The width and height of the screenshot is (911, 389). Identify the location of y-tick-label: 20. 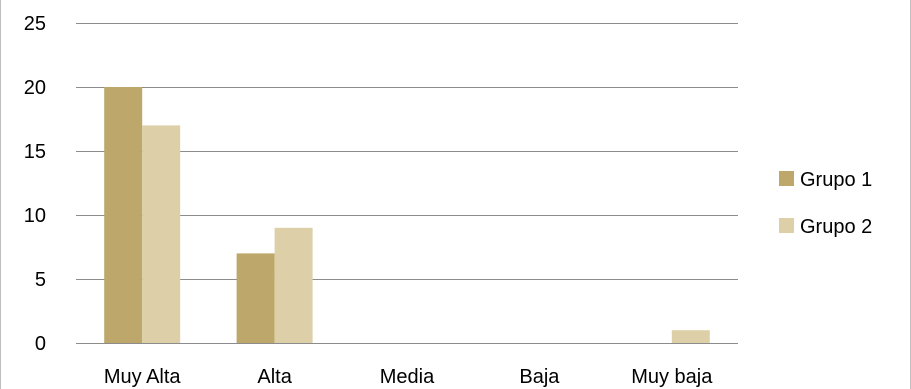
(35, 88).